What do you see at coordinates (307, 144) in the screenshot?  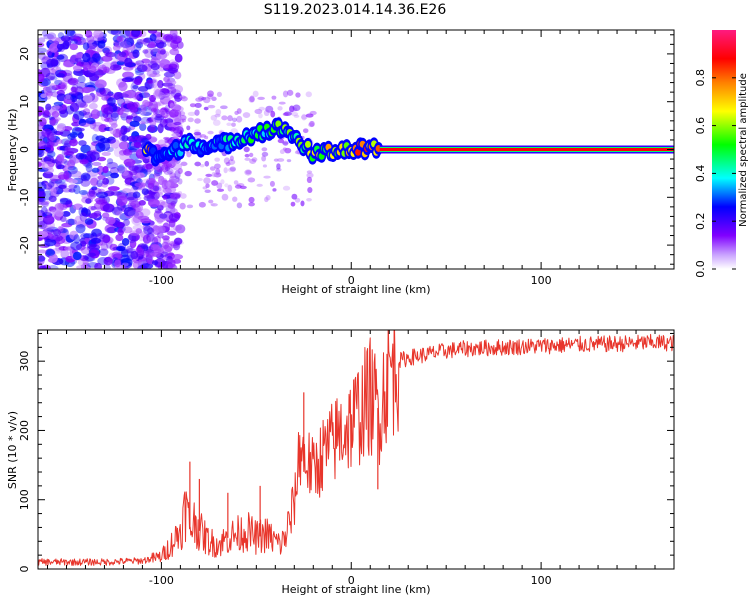 I see `heatmap-ridge-core` at bounding box center [307, 144].